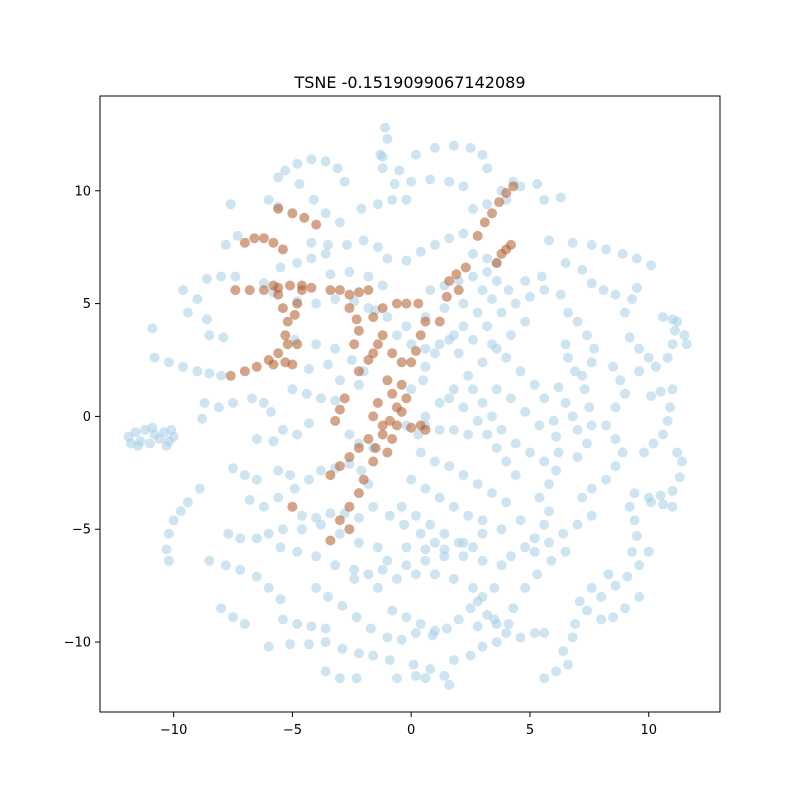 This screenshot has height=800, width=800. Describe the element at coordinates (411, 730) in the screenshot. I see `x-tick-label: 0` at that location.